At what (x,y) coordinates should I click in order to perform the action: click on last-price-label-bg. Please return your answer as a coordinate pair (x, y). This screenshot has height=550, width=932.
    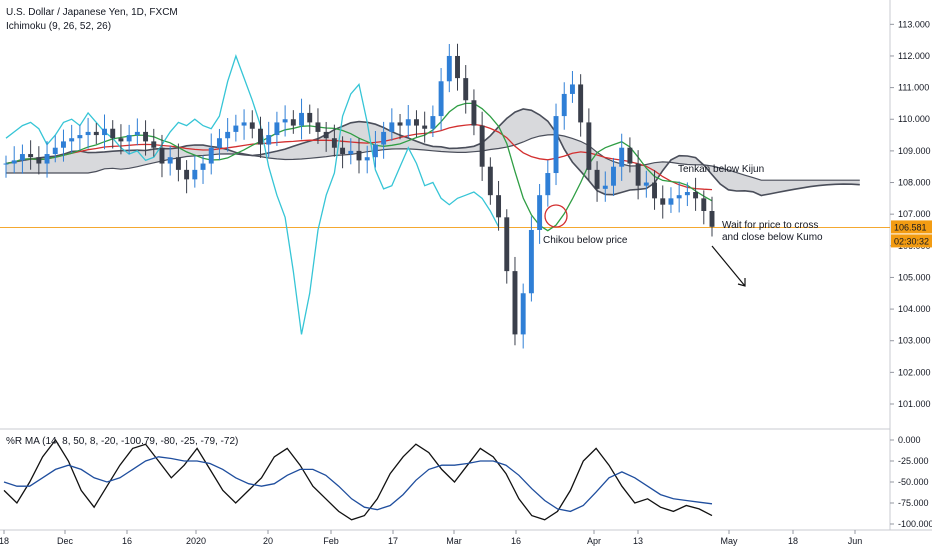
    Looking at the image, I should click on (911, 227).